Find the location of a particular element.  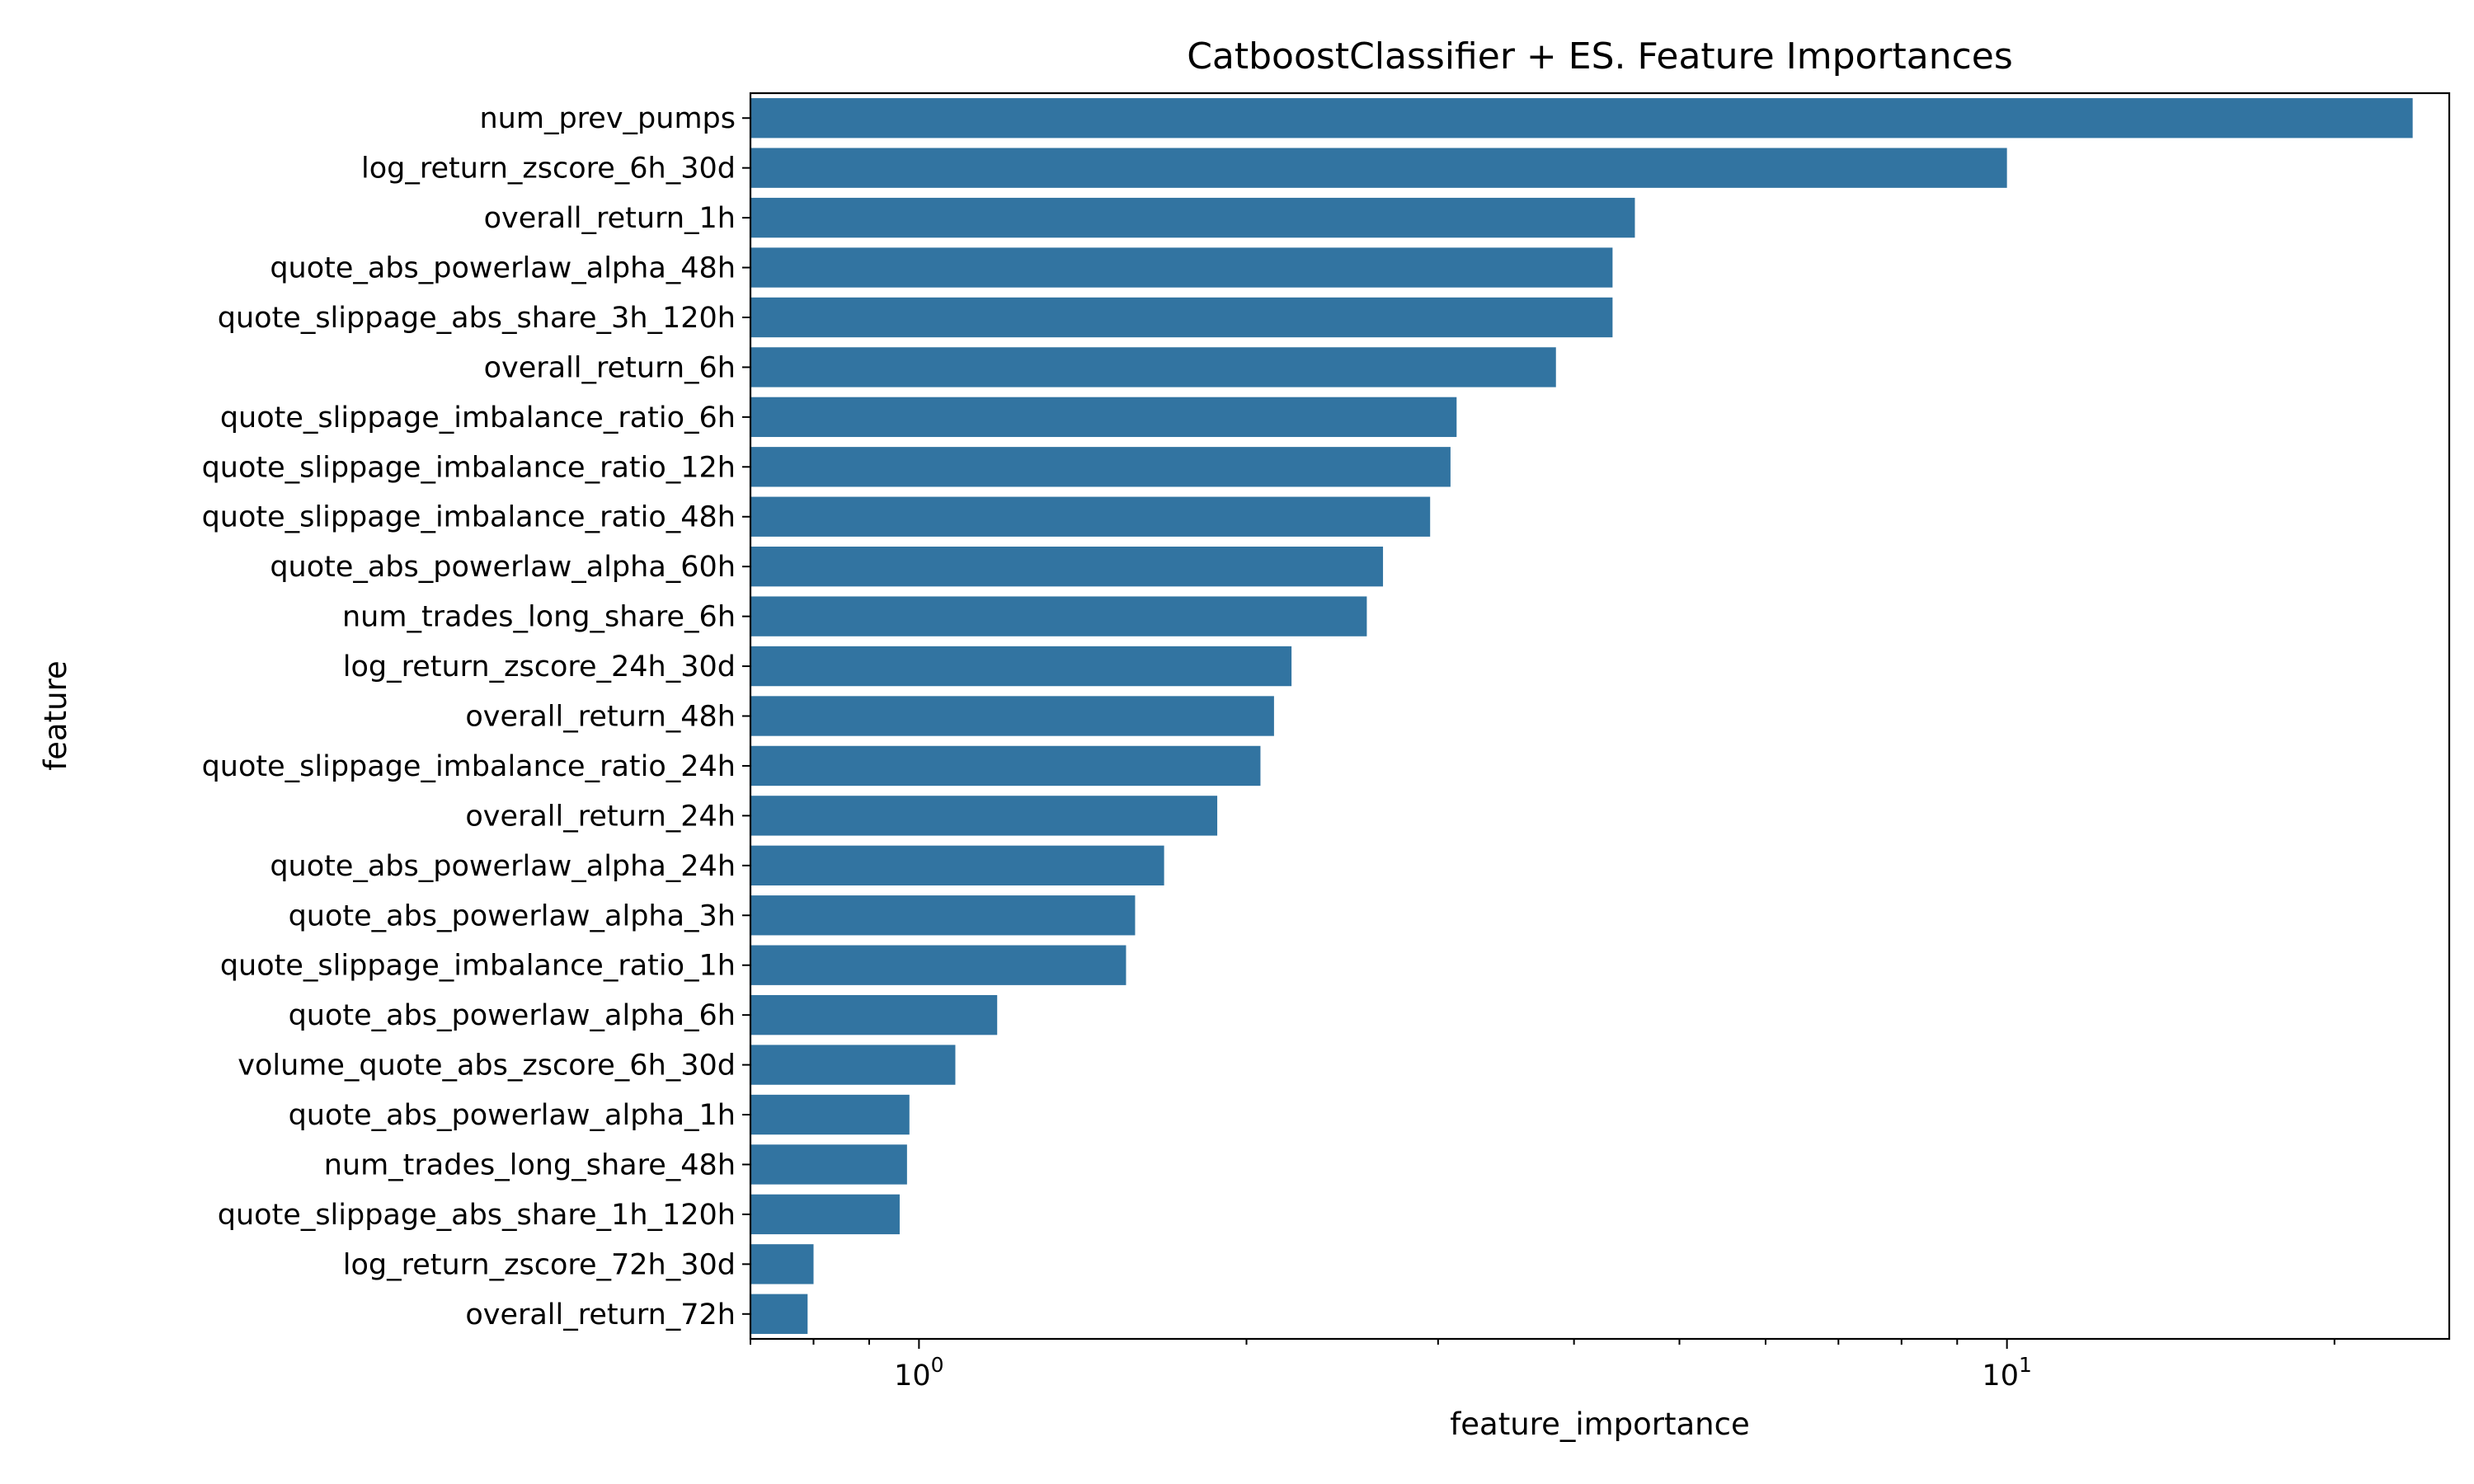

bar-overall_return_6h is located at coordinates (1153, 367).